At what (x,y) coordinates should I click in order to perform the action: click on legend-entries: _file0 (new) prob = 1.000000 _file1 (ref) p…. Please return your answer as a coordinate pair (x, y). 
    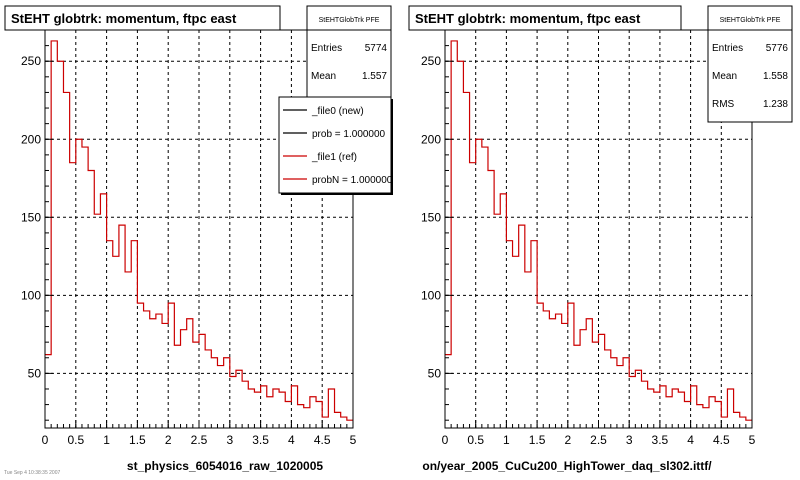
    Looking at the image, I should click on (338, 146).